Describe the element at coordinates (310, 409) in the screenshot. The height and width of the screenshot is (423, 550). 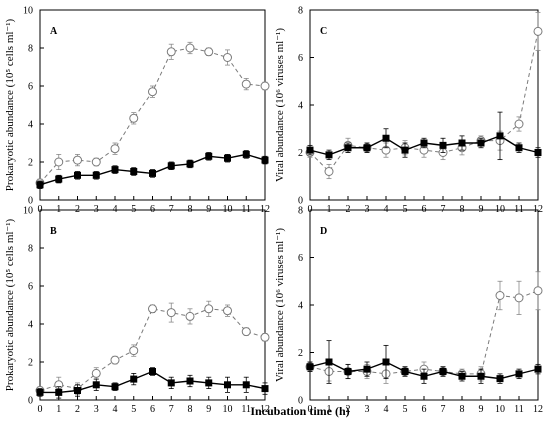
I see `x-tick-label-d-0: 0` at that location.